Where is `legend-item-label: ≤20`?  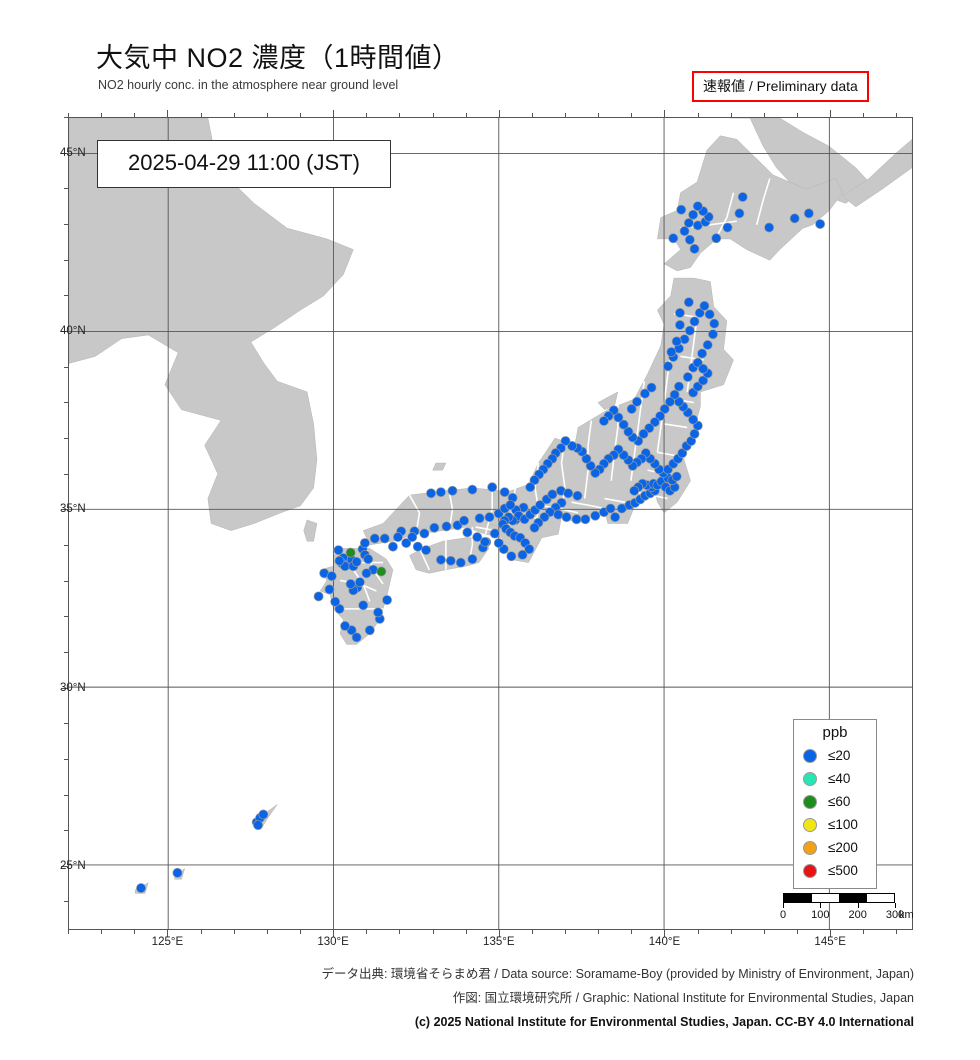 legend-item-label: ≤20 is located at coordinates (839, 755).